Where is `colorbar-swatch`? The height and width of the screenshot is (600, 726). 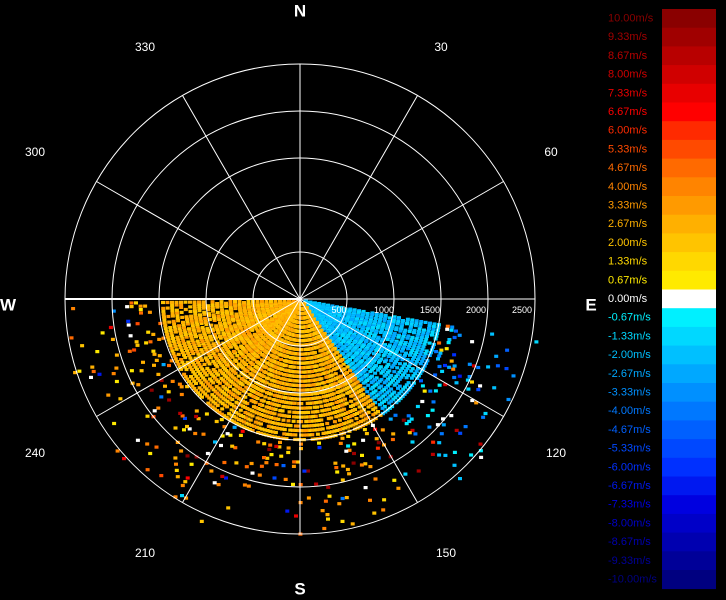 colorbar-swatch is located at coordinates (689, 56).